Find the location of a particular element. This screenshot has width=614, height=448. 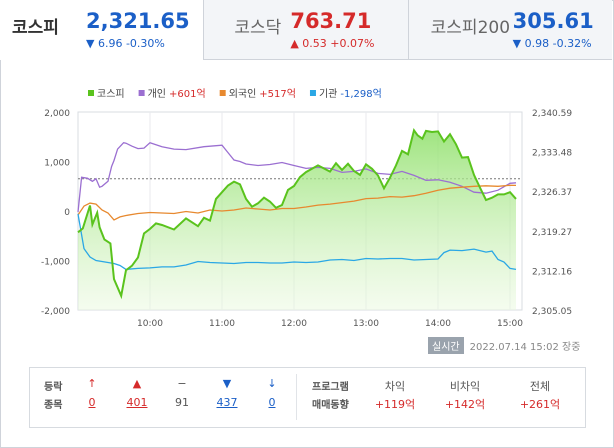

tab-kosdaq-value: 763.71 is located at coordinates (331, 21).